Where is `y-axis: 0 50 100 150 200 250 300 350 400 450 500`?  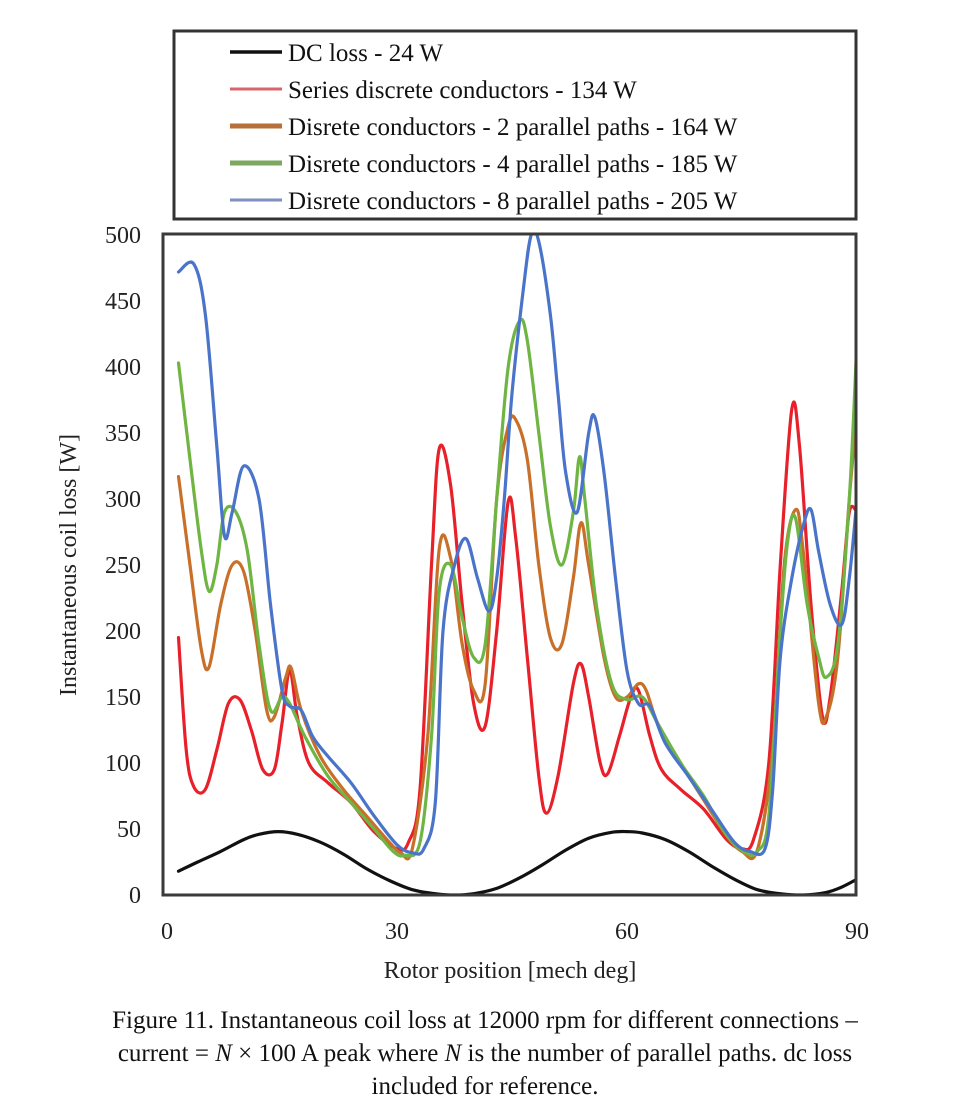 y-axis: 0 50 100 150 200 250 300 350 400 450 500 is located at coordinates (123, 566).